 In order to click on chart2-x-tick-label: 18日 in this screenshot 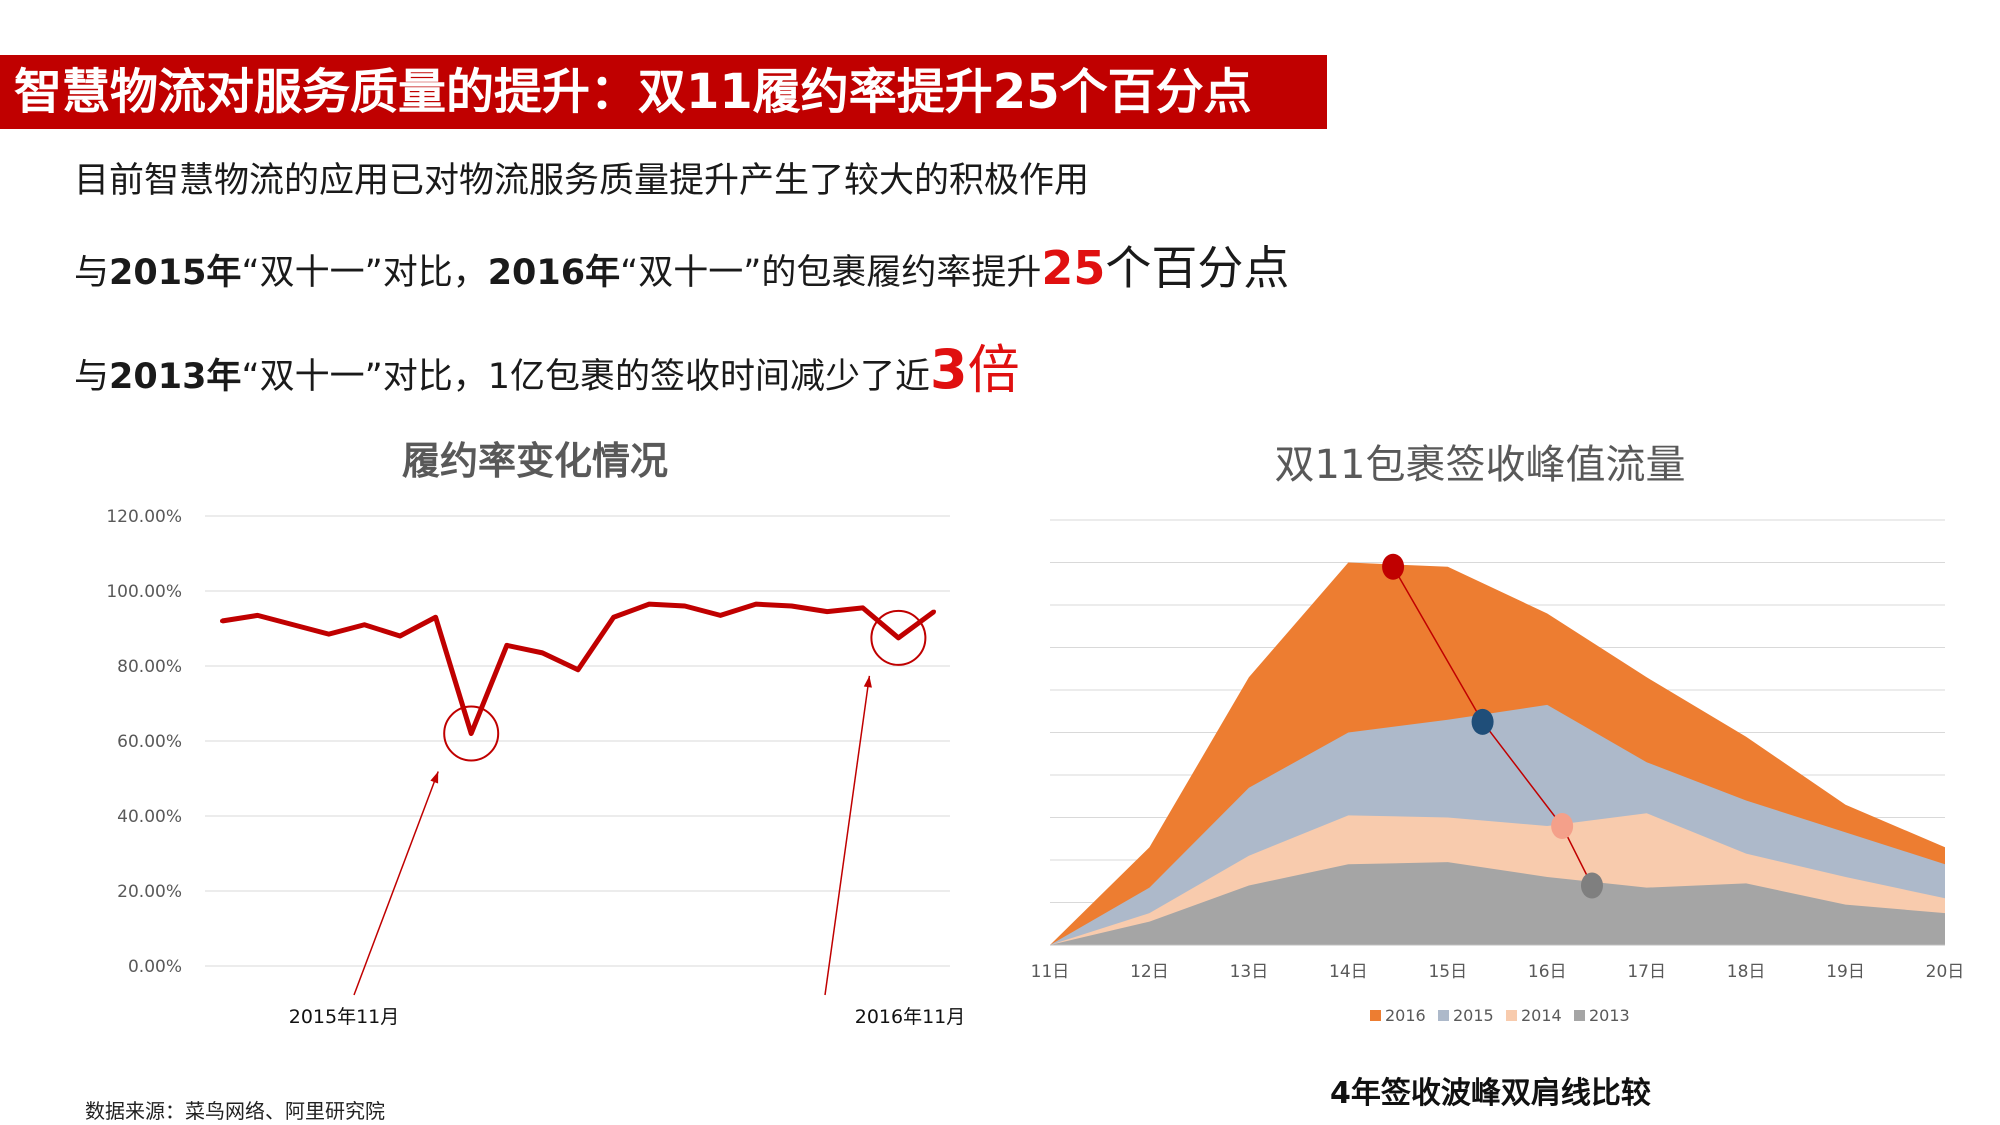, I will do `click(1746, 972)`.